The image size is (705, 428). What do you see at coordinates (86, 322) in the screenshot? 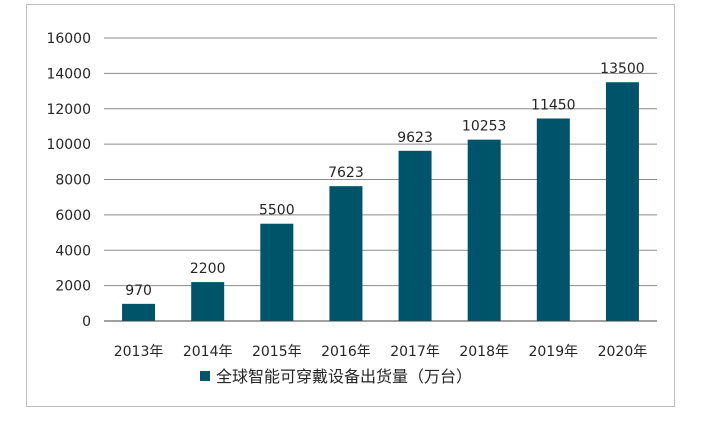
I see `y-tick-label: 0` at bounding box center [86, 322].